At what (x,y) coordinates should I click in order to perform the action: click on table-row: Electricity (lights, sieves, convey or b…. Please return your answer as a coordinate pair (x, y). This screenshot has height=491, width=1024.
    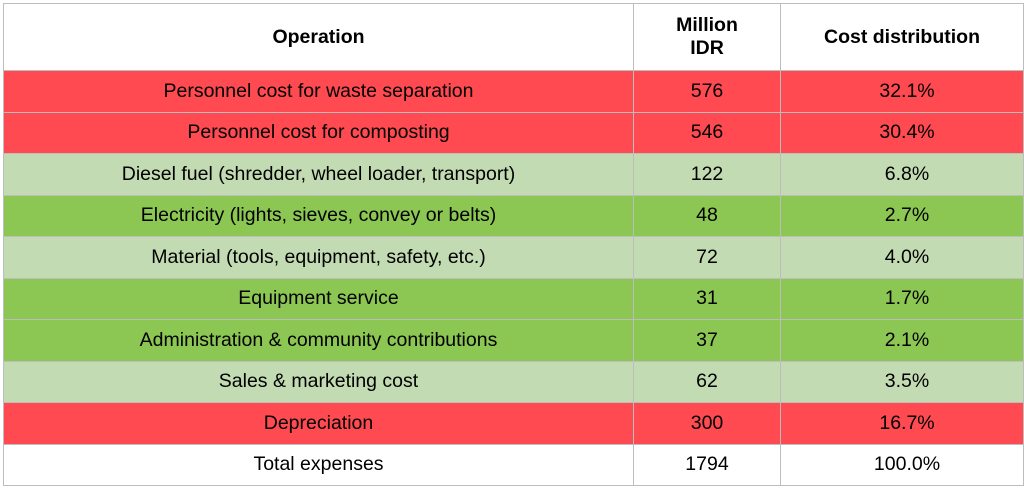
    Looking at the image, I should click on (513, 215).